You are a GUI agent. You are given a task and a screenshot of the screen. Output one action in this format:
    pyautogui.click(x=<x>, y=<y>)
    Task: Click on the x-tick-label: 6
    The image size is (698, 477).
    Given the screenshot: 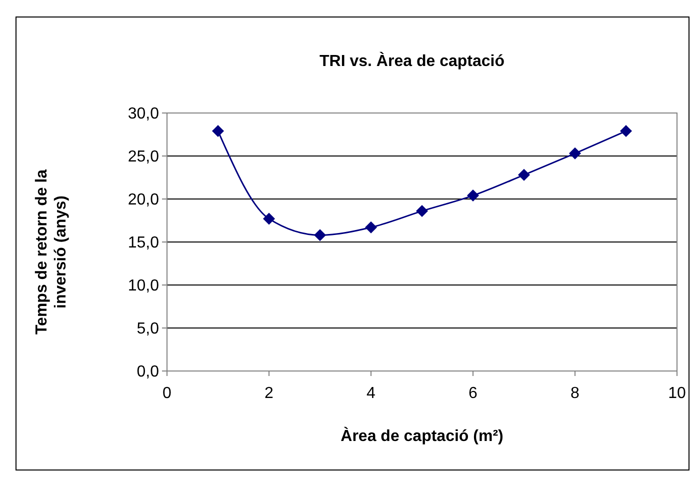 What is the action you would take?
    pyautogui.click(x=473, y=393)
    